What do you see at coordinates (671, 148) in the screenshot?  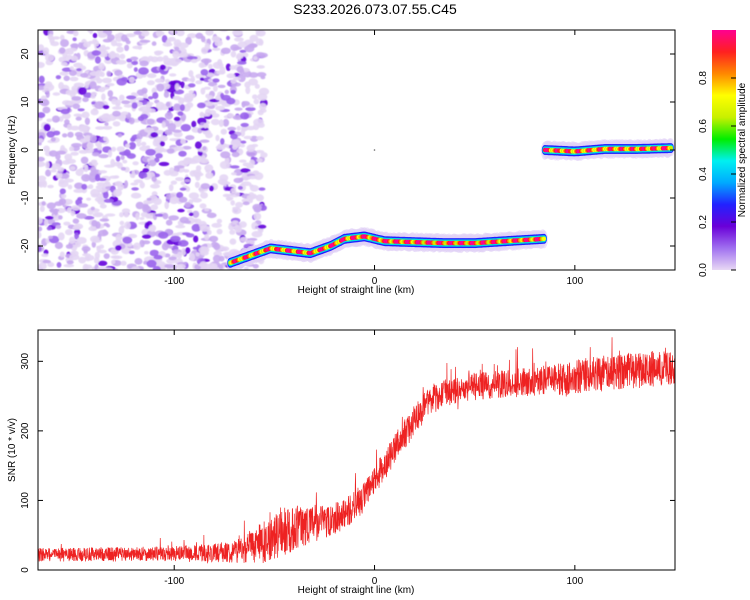 I see `ridge-core` at bounding box center [671, 148].